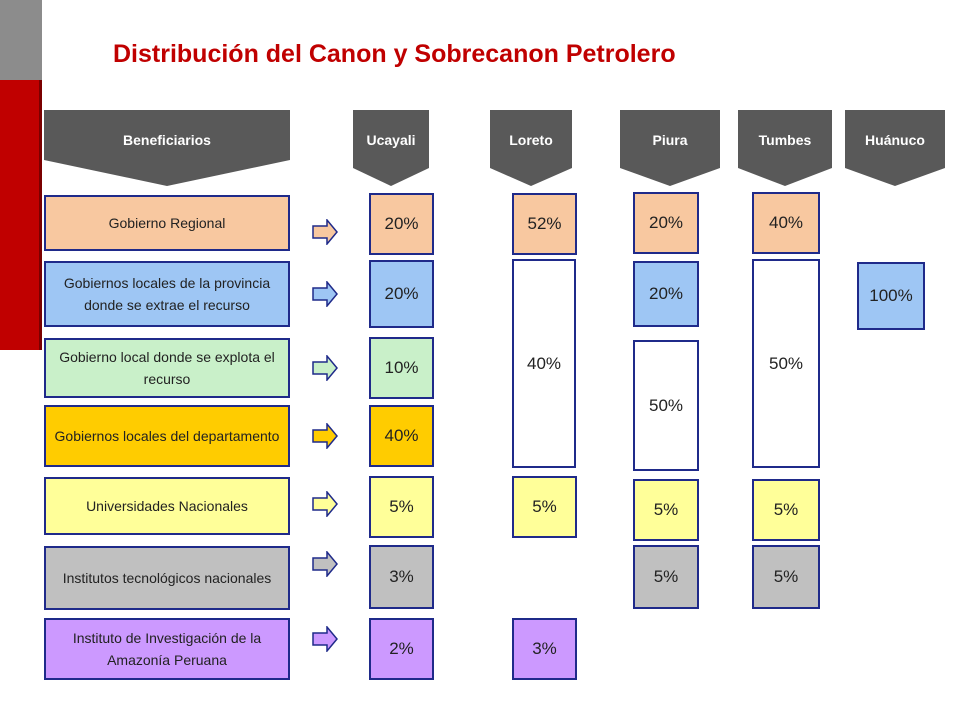  I want to click on header-piura: Piura, so click(670, 148).